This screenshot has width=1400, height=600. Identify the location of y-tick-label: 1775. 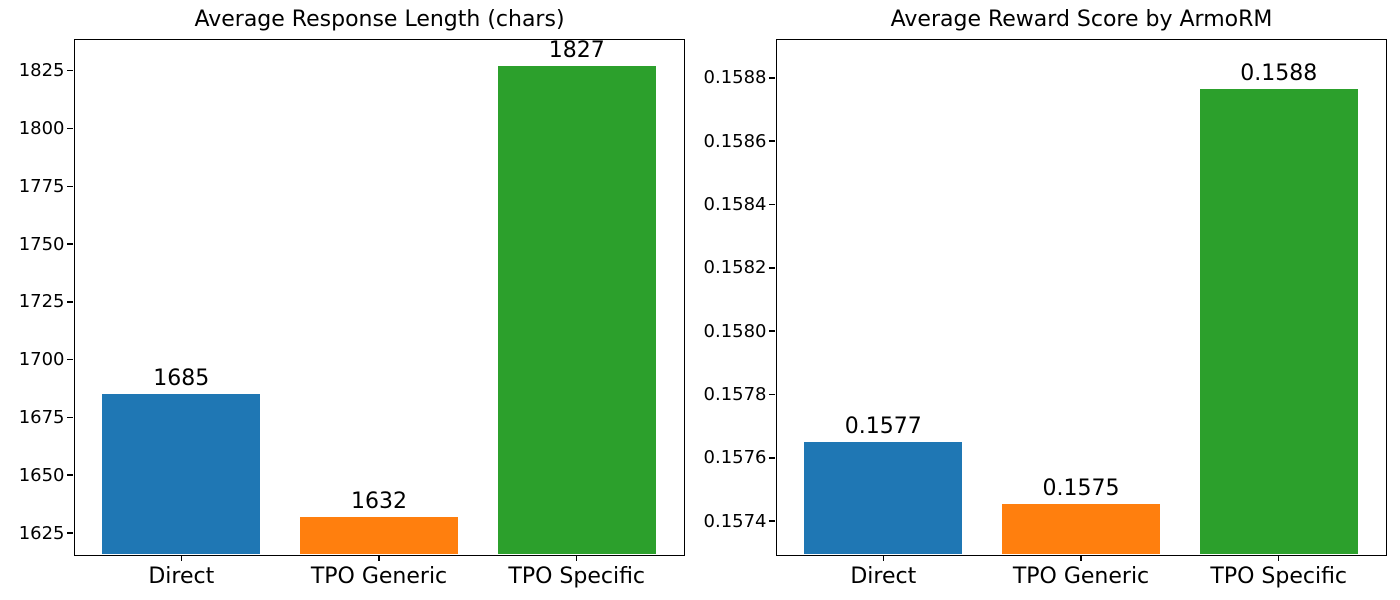
(41, 186).